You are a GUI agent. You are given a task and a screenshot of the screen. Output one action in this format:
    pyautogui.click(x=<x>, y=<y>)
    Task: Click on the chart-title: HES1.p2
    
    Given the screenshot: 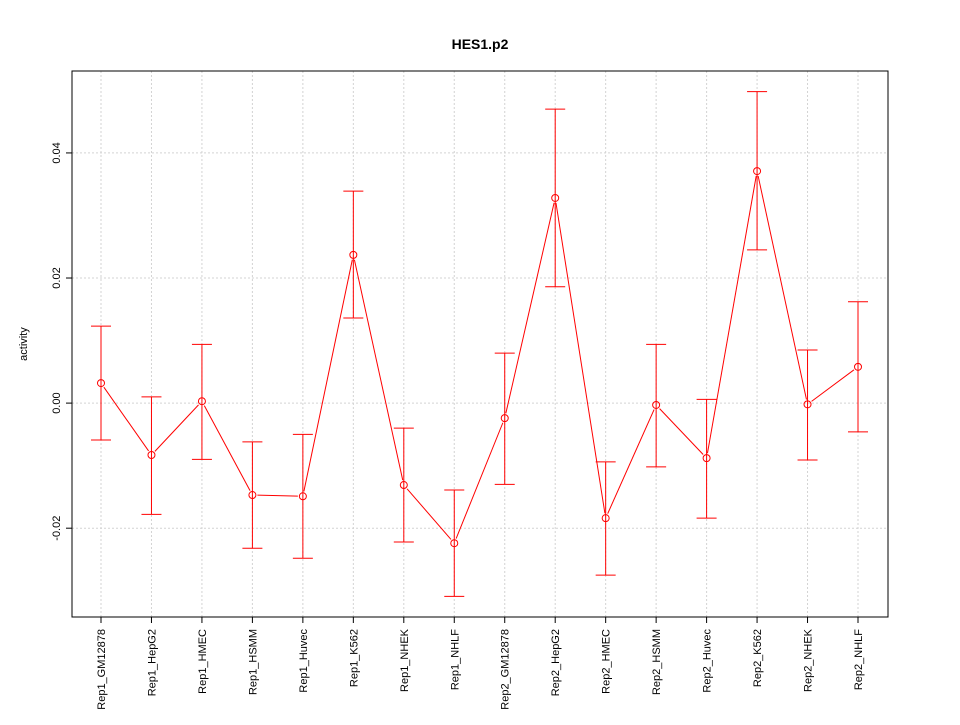 What is the action you would take?
    pyautogui.click(x=480, y=44)
    